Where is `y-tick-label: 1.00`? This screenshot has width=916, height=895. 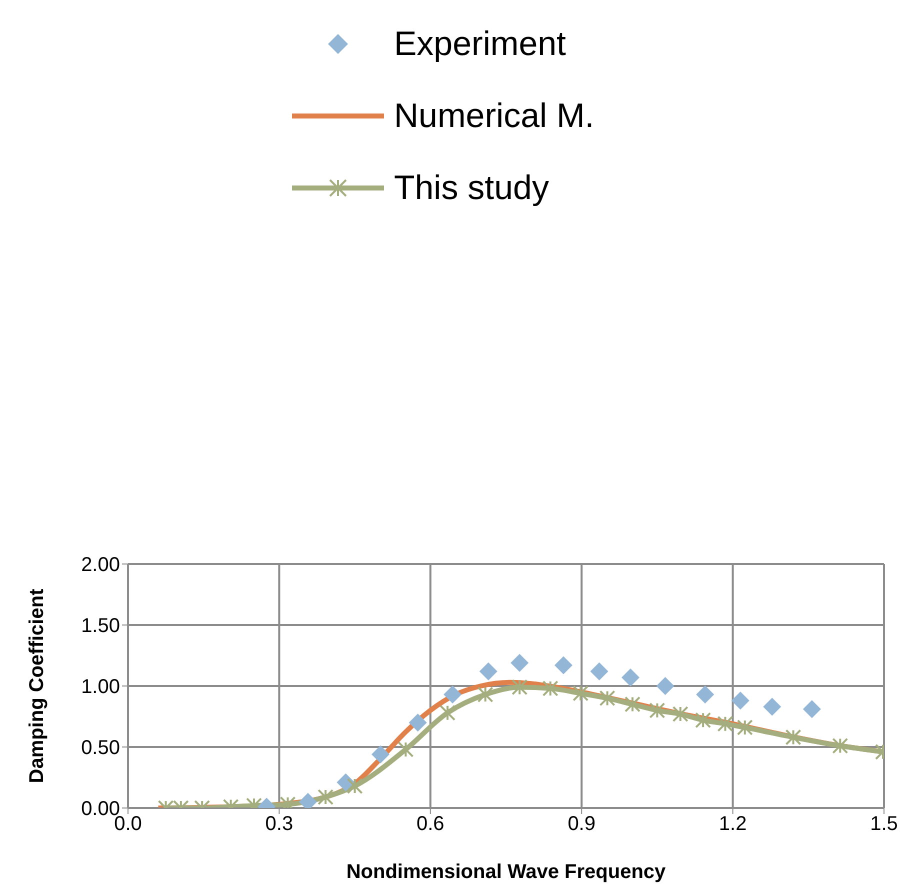
y-tick-label: 1.00 is located at coordinates (100, 687).